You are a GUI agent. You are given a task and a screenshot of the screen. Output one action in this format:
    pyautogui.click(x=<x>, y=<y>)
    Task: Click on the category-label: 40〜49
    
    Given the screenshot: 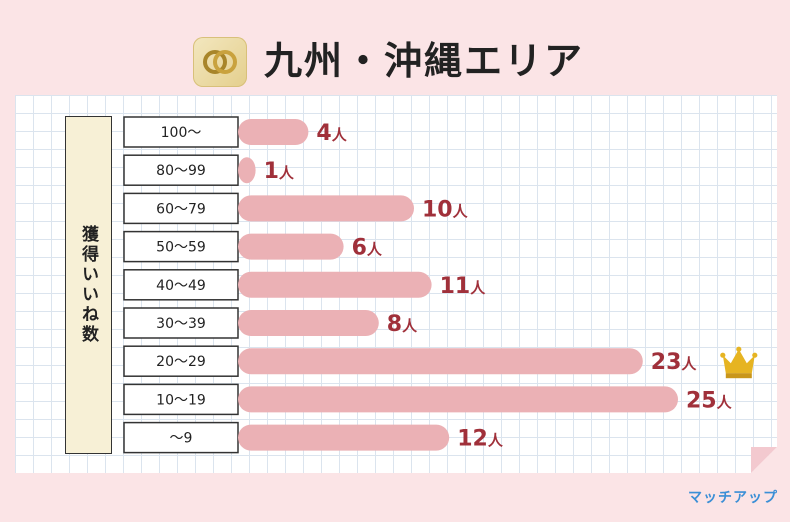 What is the action you would take?
    pyautogui.click(x=181, y=286)
    